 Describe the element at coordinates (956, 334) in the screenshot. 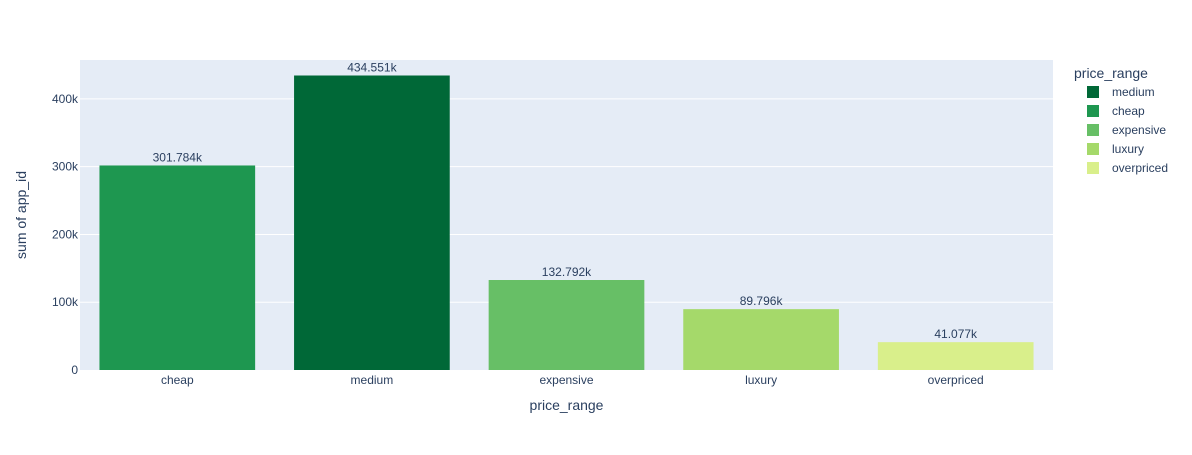

I see `data-label: 41.077k` at that location.